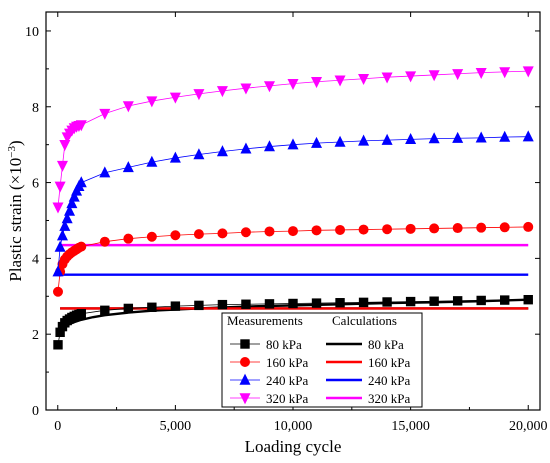  What do you see at coordinates (176, 426) in the screenshot?
I see `x-tick-label: 5,000` at bounding box center [176, 426].